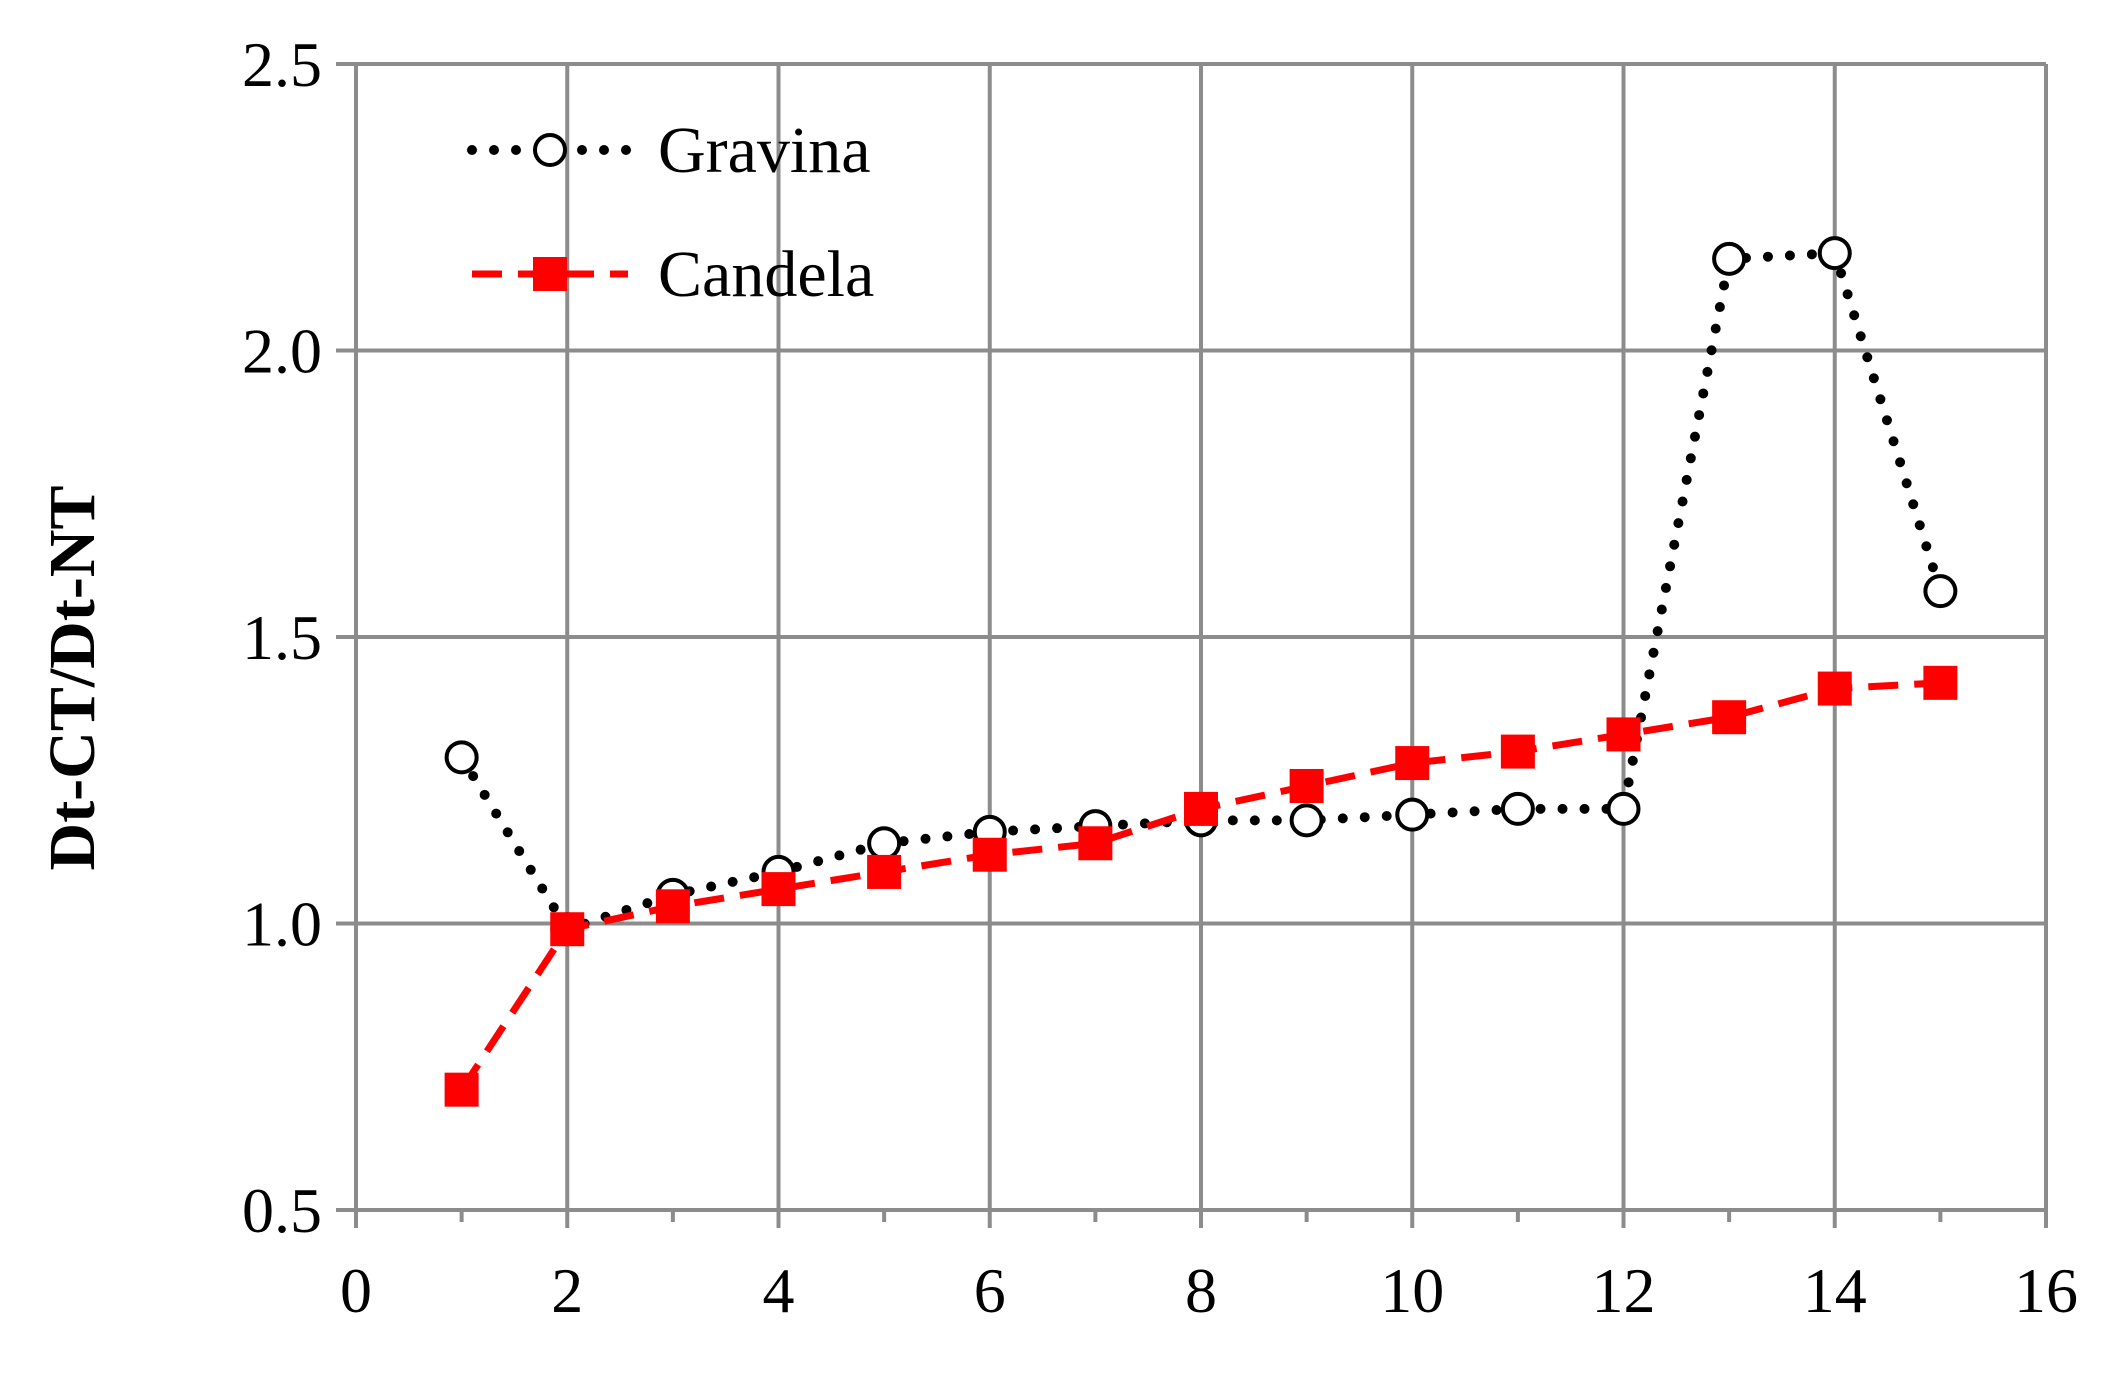 Image resolution: width=2104 pixels, height=1388 pixels. I want to click on legend-item-gravina: Gravina, so click(669, 150).